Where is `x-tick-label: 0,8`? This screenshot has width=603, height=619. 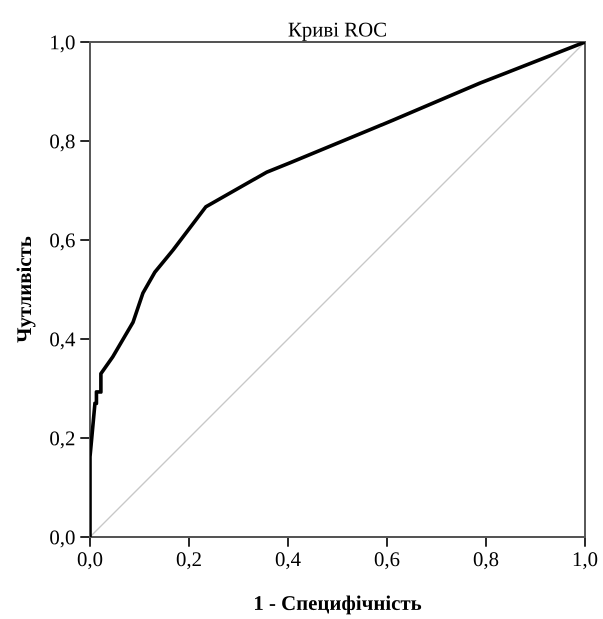 x-tick-label: 0,8 is located at coordinates (486, 561).